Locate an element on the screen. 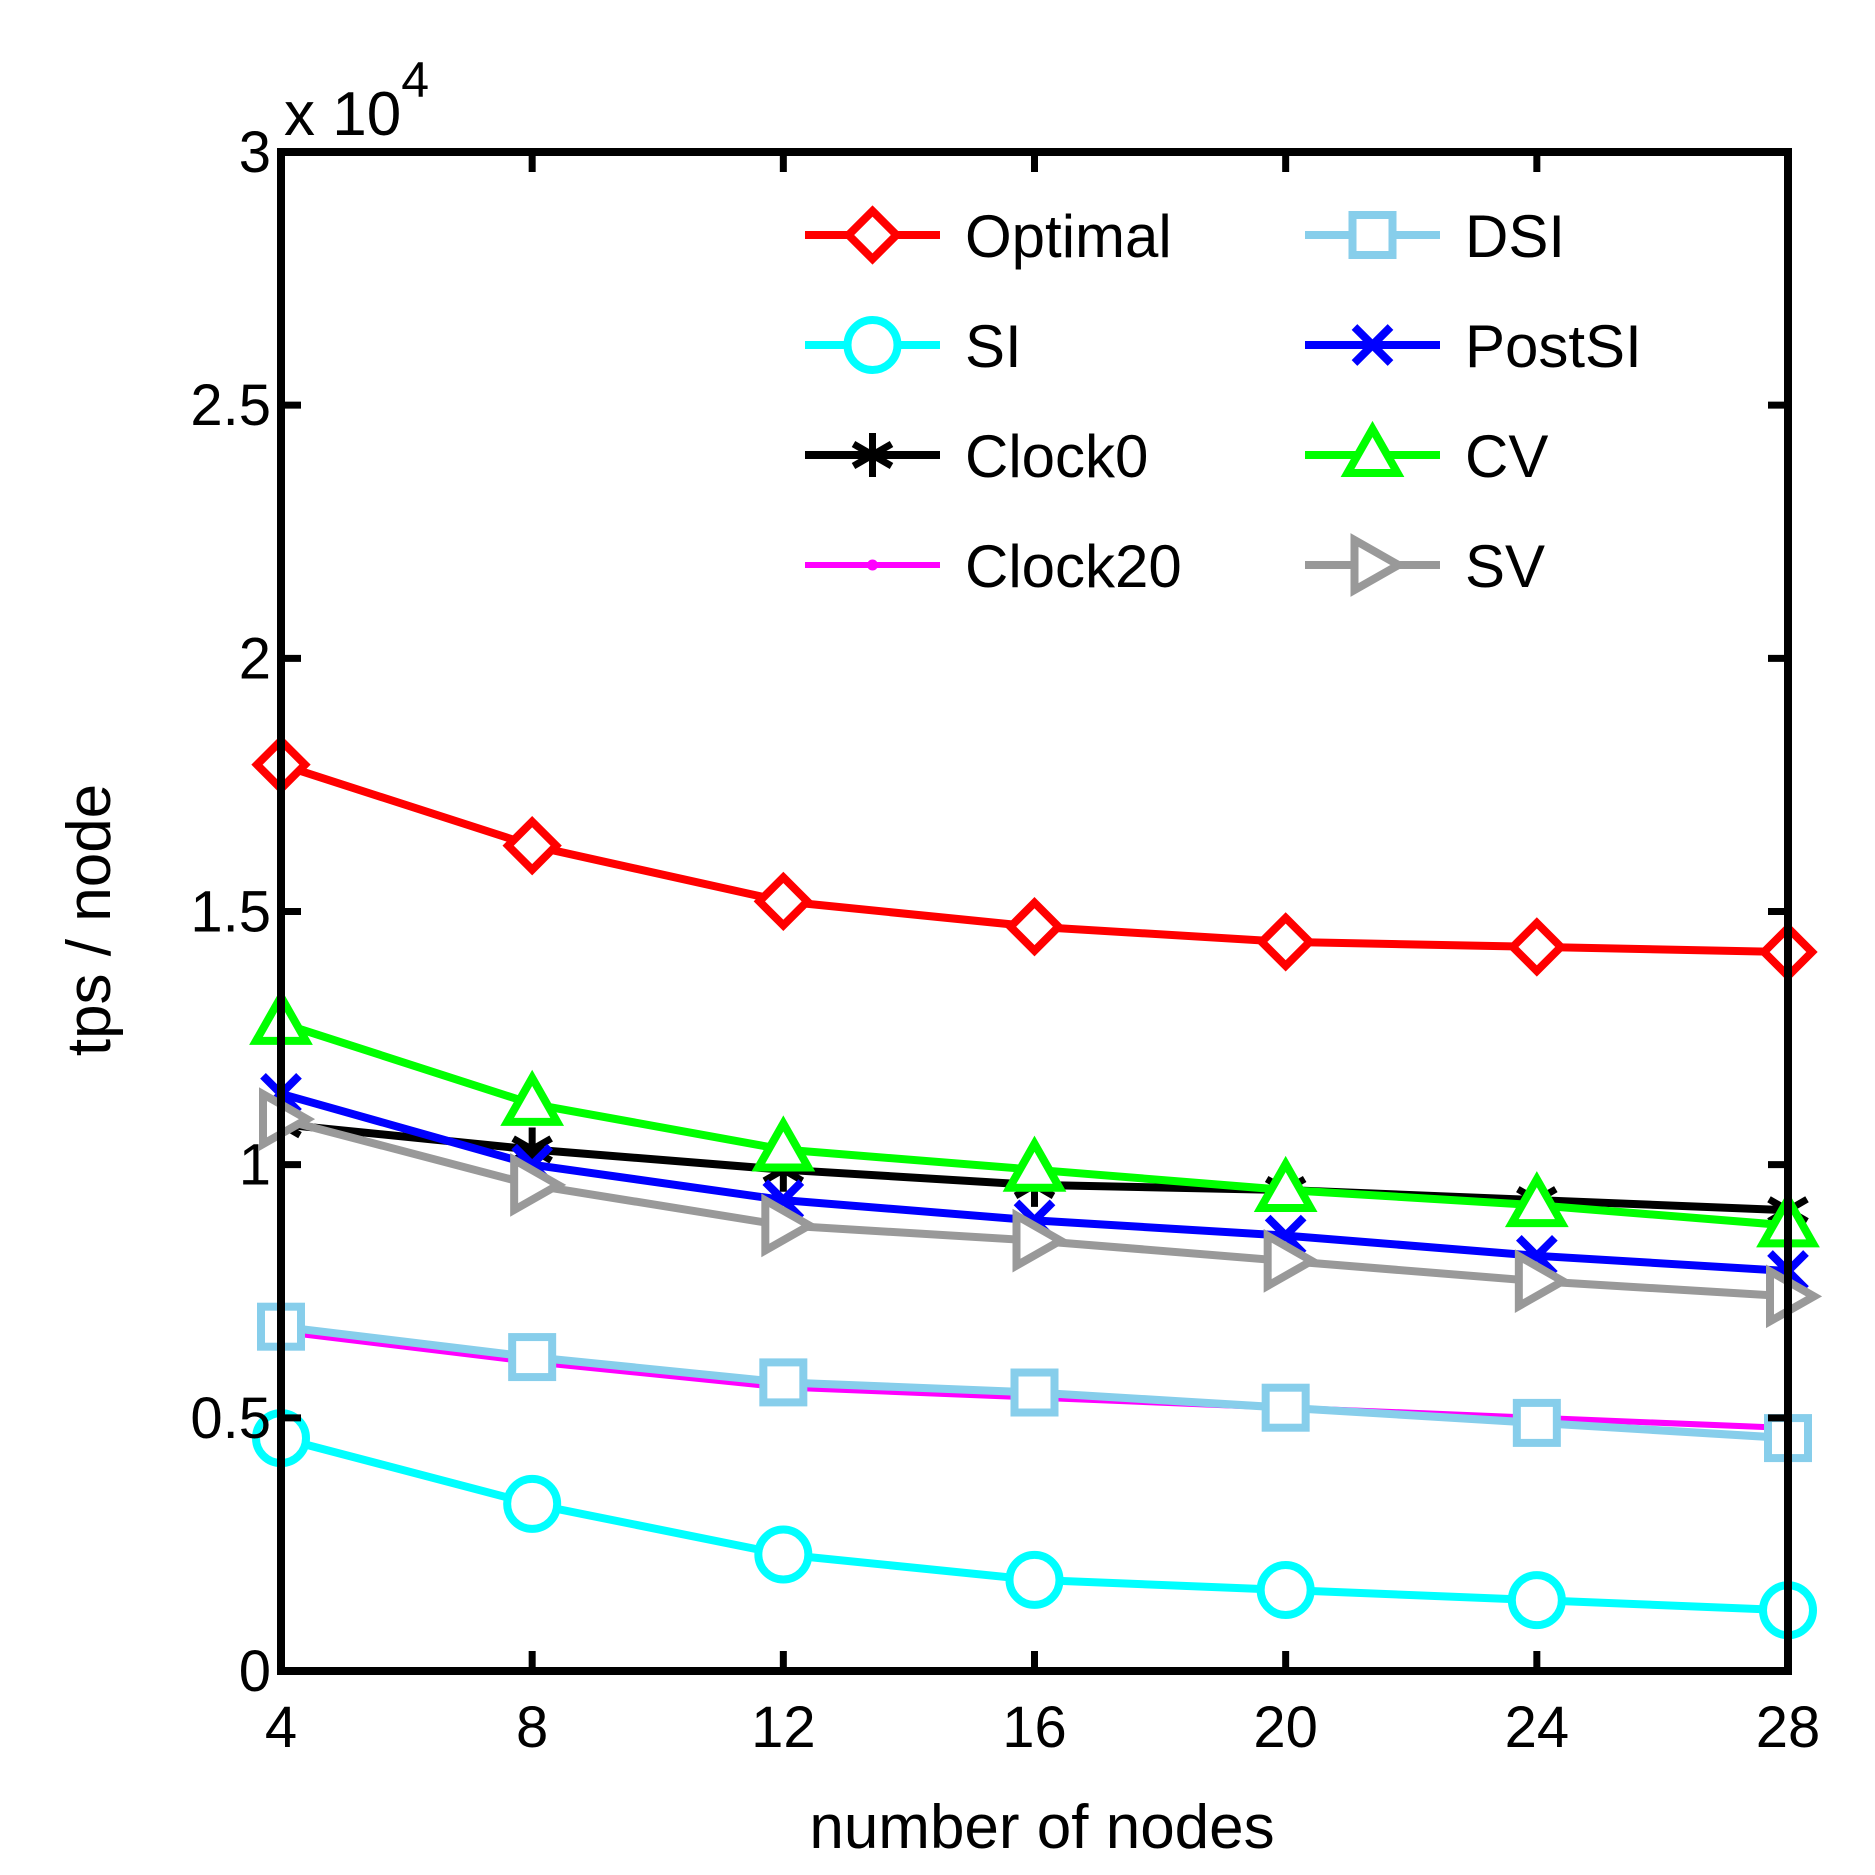  series-postsi is located at coordinates (1034, 1182).